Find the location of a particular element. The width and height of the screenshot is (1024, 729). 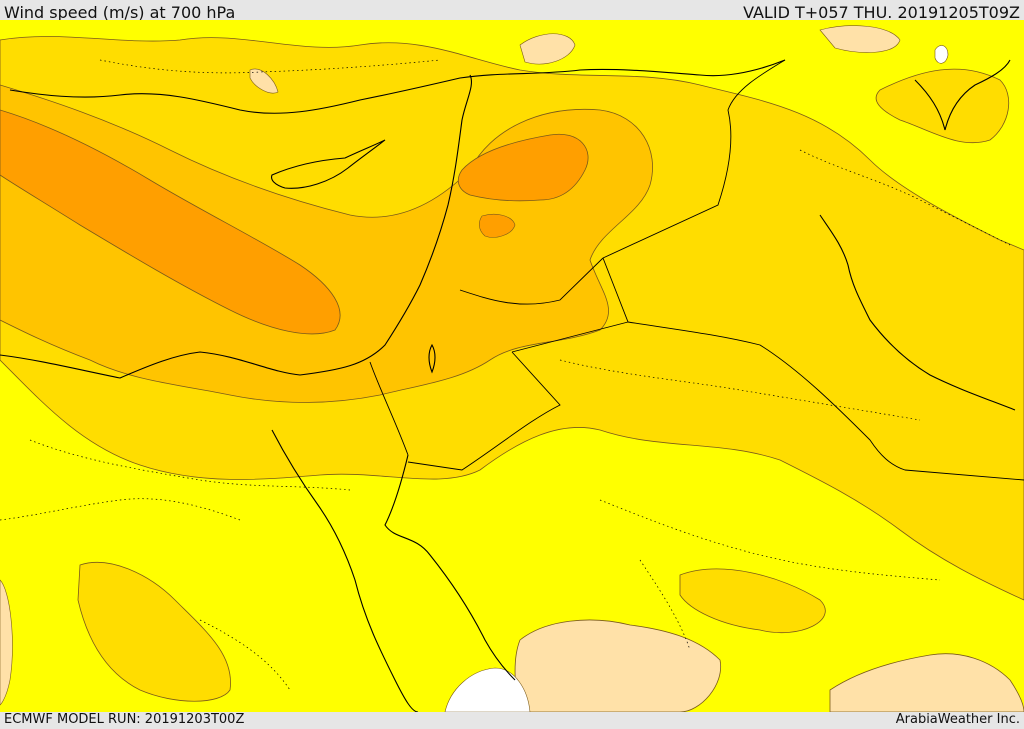

low-wind-southeast is located at coordinates (926, 682).